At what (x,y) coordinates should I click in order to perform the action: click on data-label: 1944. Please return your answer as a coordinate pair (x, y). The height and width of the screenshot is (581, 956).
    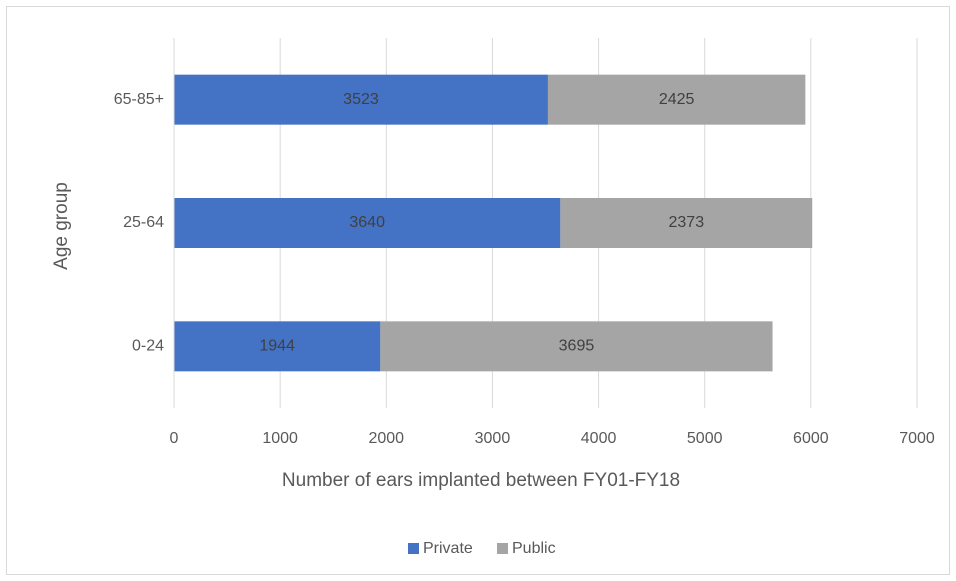
    Looking at the image, I should click on (277, 346).